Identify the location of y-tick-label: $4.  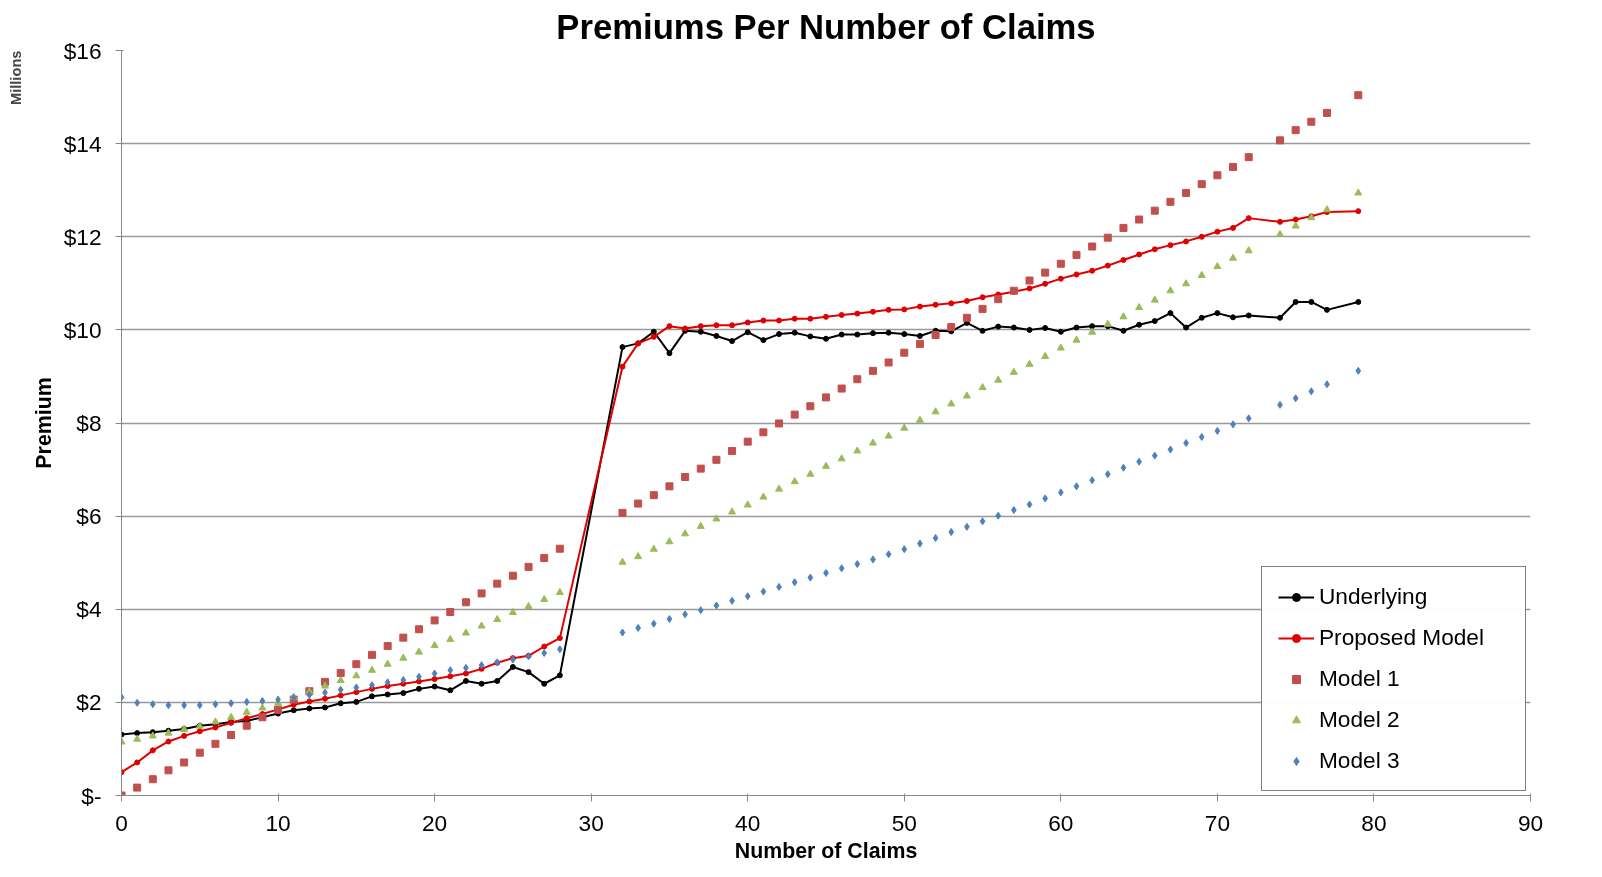
(89, 609).